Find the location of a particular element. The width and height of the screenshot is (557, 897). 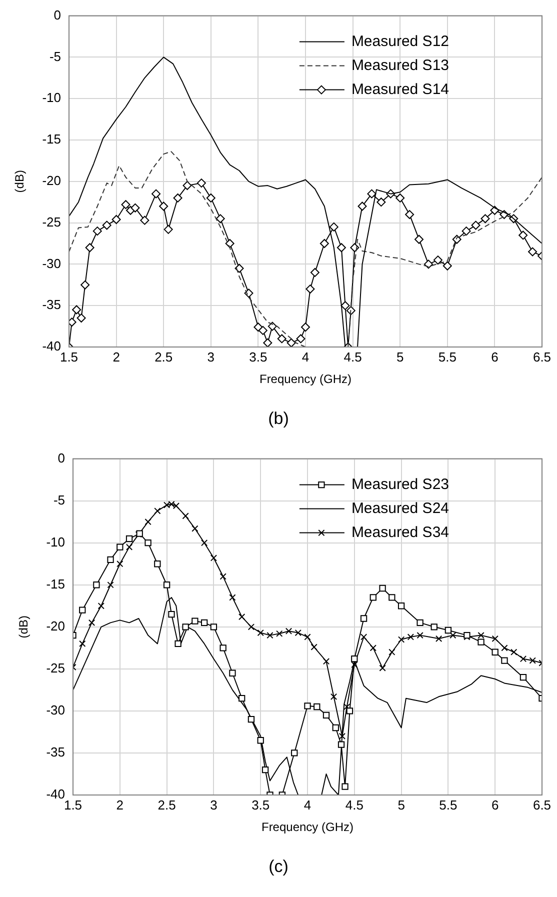

legend-label: Measured S24 is located at coordinates (400, 508).